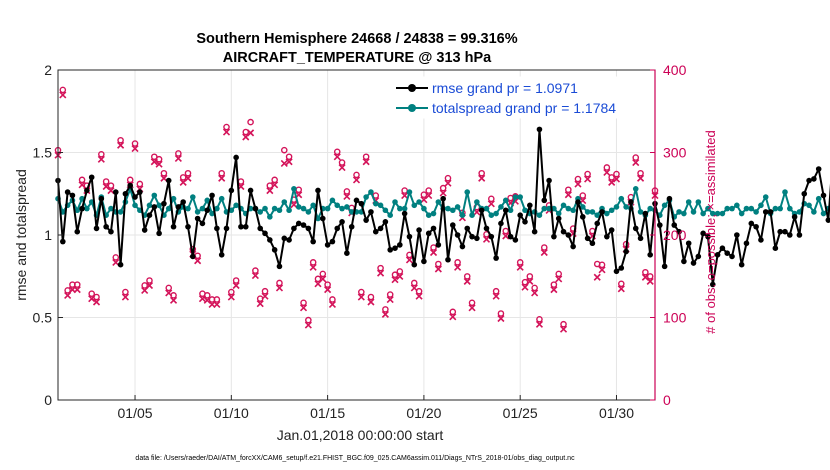 This screenshot has width=830, height=470. Describe the element at coordinates (487, 88) in the screenshot. I see `legend-item-rmse: rmse grand pr = 1.0971` at that location.